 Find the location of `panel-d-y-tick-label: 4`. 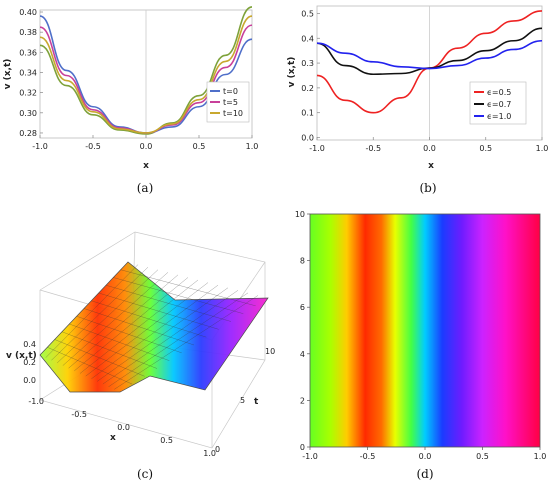

panel-d-y-tick-label: 4 is located at coordinates (302, 354).